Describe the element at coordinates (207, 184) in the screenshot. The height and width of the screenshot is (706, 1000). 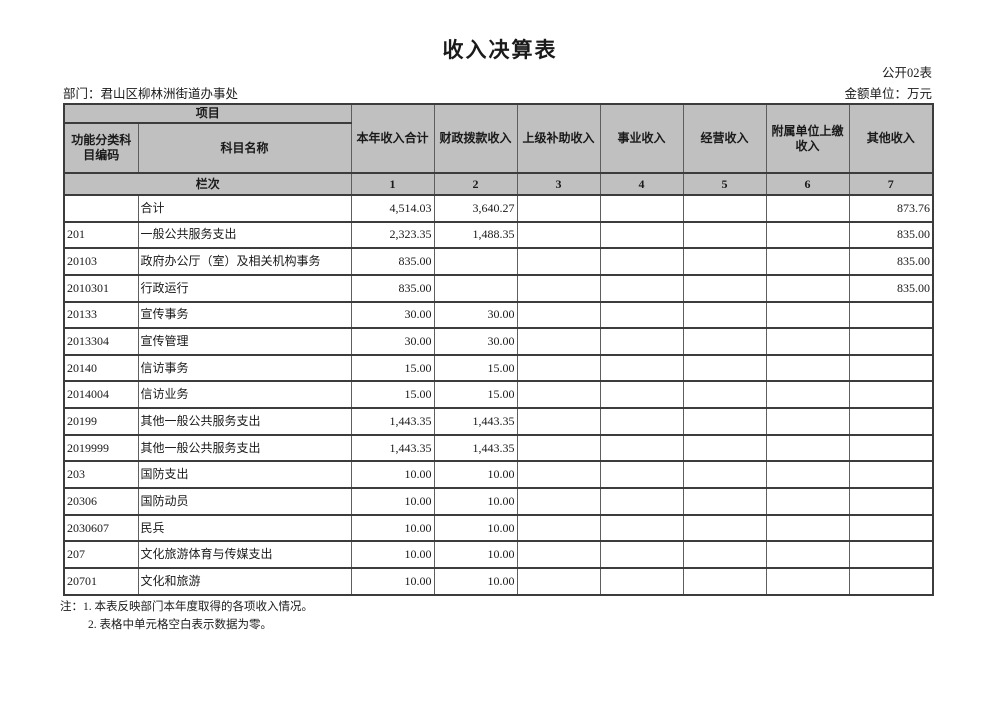
I see `header-lanci: 栏次` at that location.